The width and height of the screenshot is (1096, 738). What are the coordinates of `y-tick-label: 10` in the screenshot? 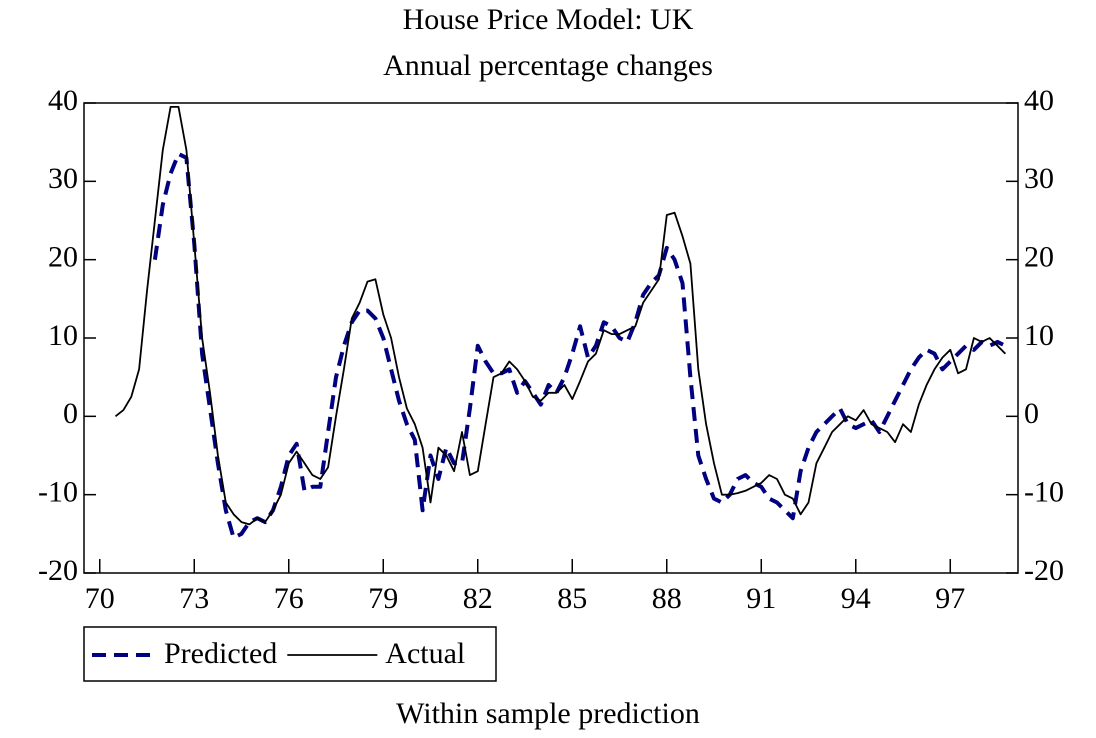 It's located at (63, 335).